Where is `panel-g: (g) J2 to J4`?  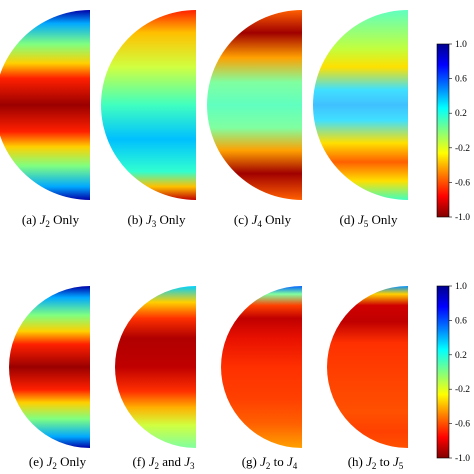
panel-g: (g) J2 to J4 is located at coordinates (261, 378).